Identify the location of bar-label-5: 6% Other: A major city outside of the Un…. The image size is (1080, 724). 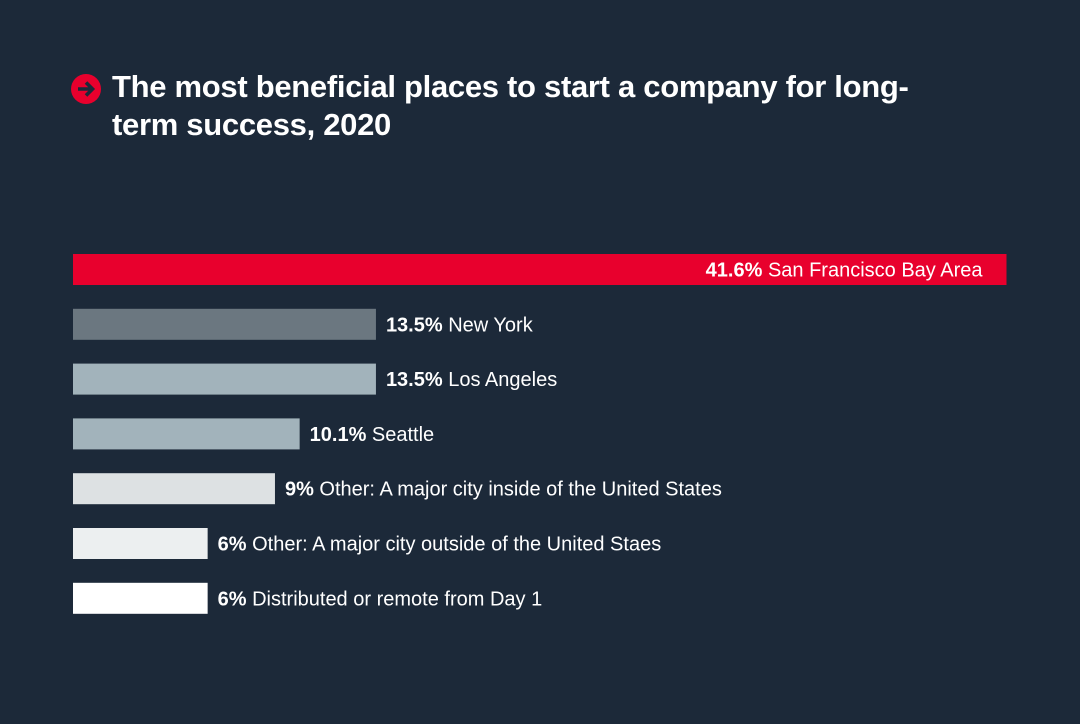
(440, 545).